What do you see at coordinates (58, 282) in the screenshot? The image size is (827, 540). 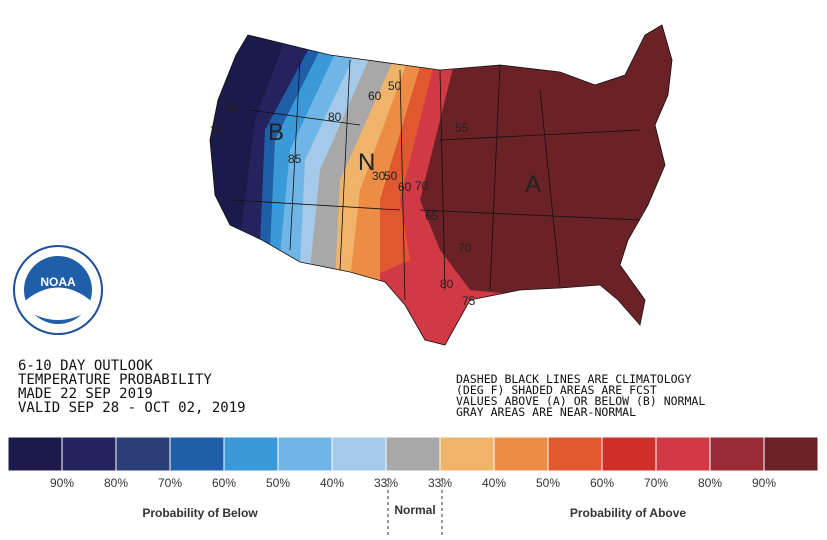 I see `logo-text: NOAA` at bounding box center [58, 282].